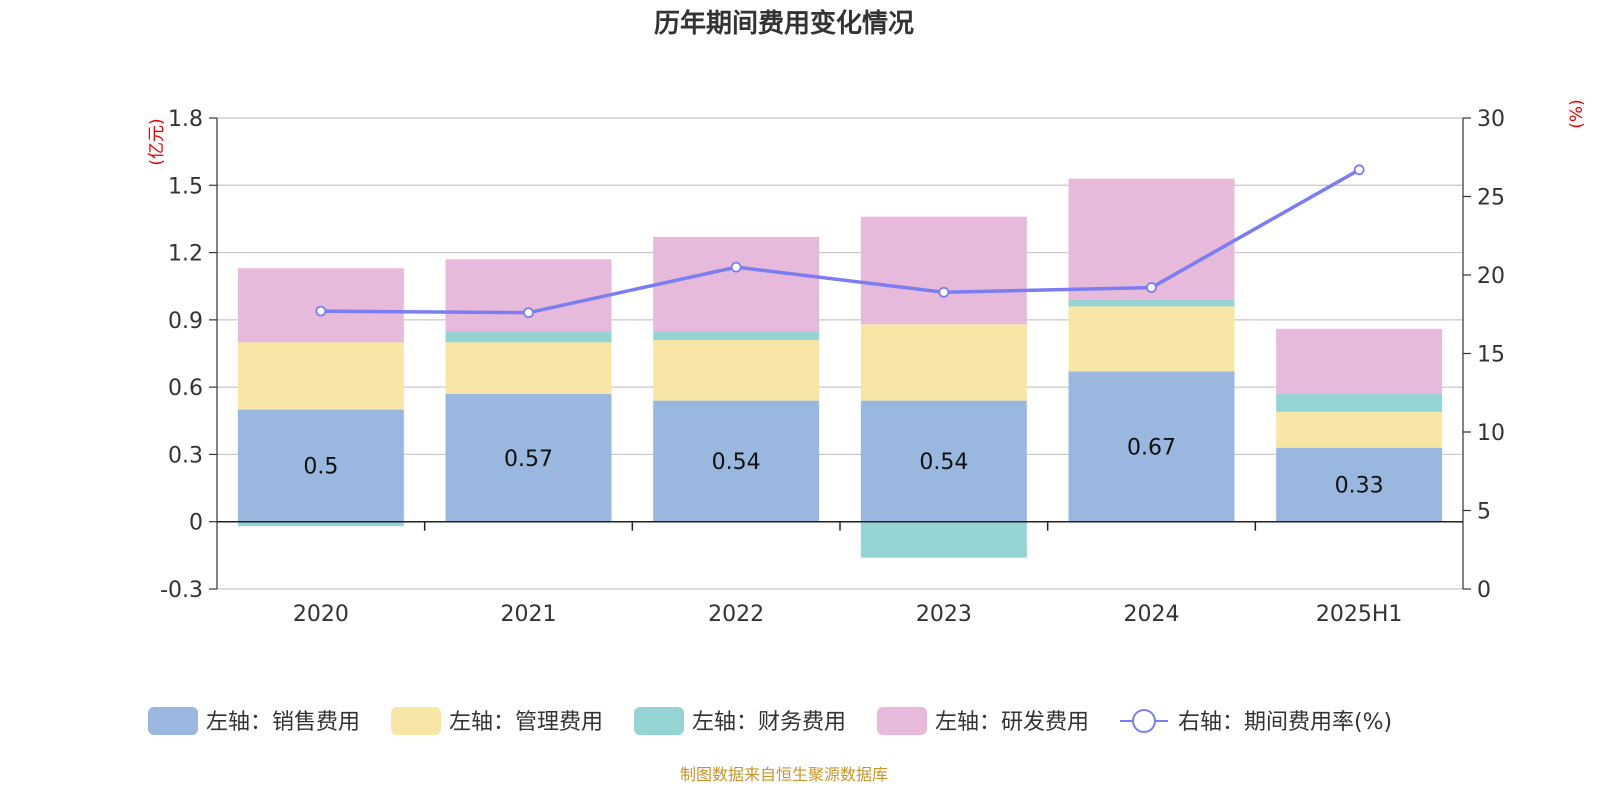 The height and width of the screenshot is (800, 1600). I want to click on category-tick-label: 2023, so click(944, 614).